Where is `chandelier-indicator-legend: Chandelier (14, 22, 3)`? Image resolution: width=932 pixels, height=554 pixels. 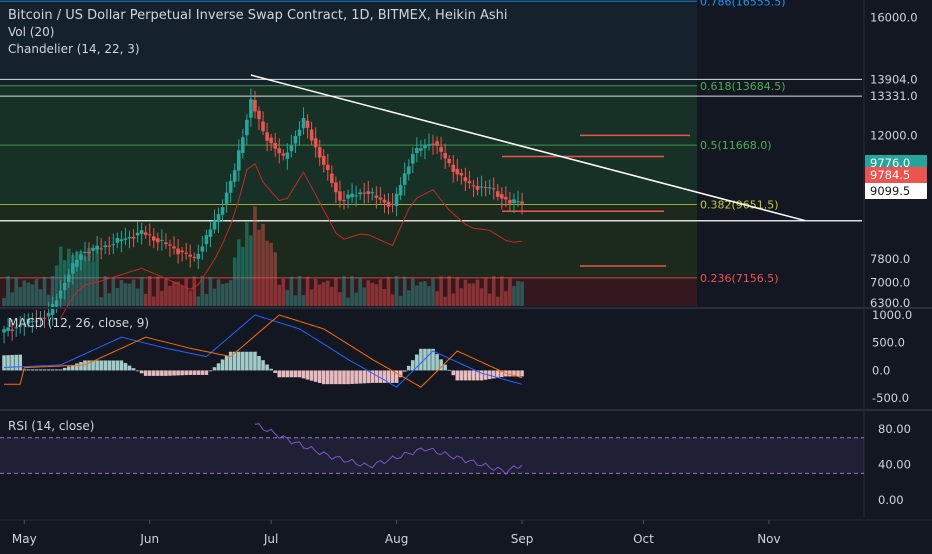 chandelier-indicator-legend: Chandelier (14, 22, 3) is located at coordinates (74, 49).